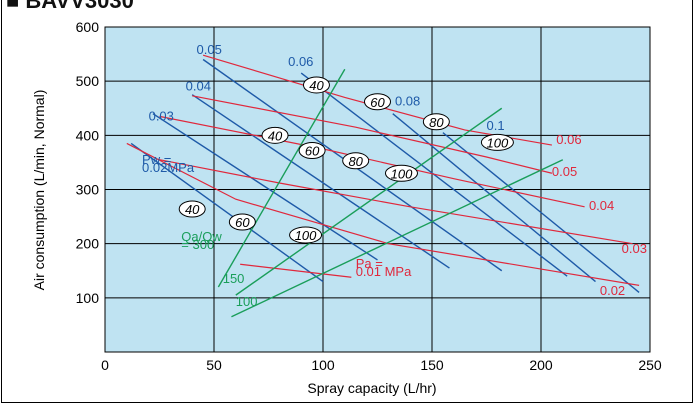  What do you see at coordinates (541, 365) in the screenshot?
I see `x-tick-label: 200` at bounding box center [541, 365].